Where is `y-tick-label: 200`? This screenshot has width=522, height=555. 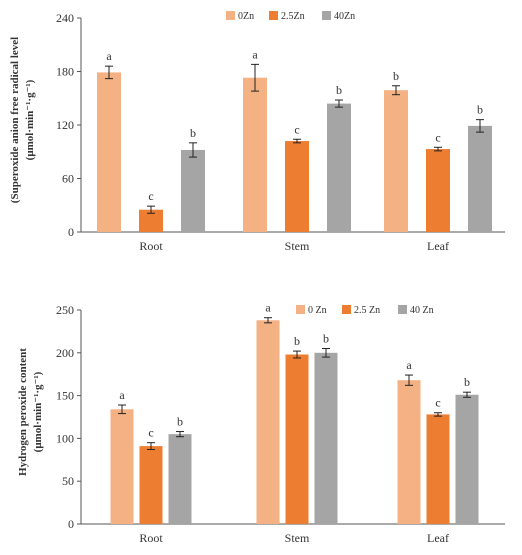
y-tick-label: 200 is located at coordinates (65, 353).